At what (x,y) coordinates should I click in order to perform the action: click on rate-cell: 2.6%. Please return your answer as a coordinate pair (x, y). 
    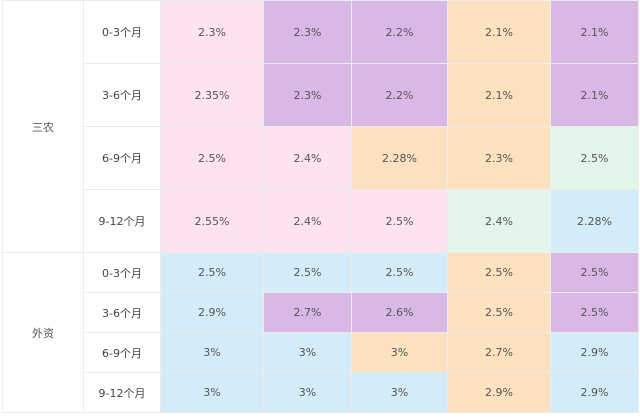
    Looking at the image, I should click on (399, 312).